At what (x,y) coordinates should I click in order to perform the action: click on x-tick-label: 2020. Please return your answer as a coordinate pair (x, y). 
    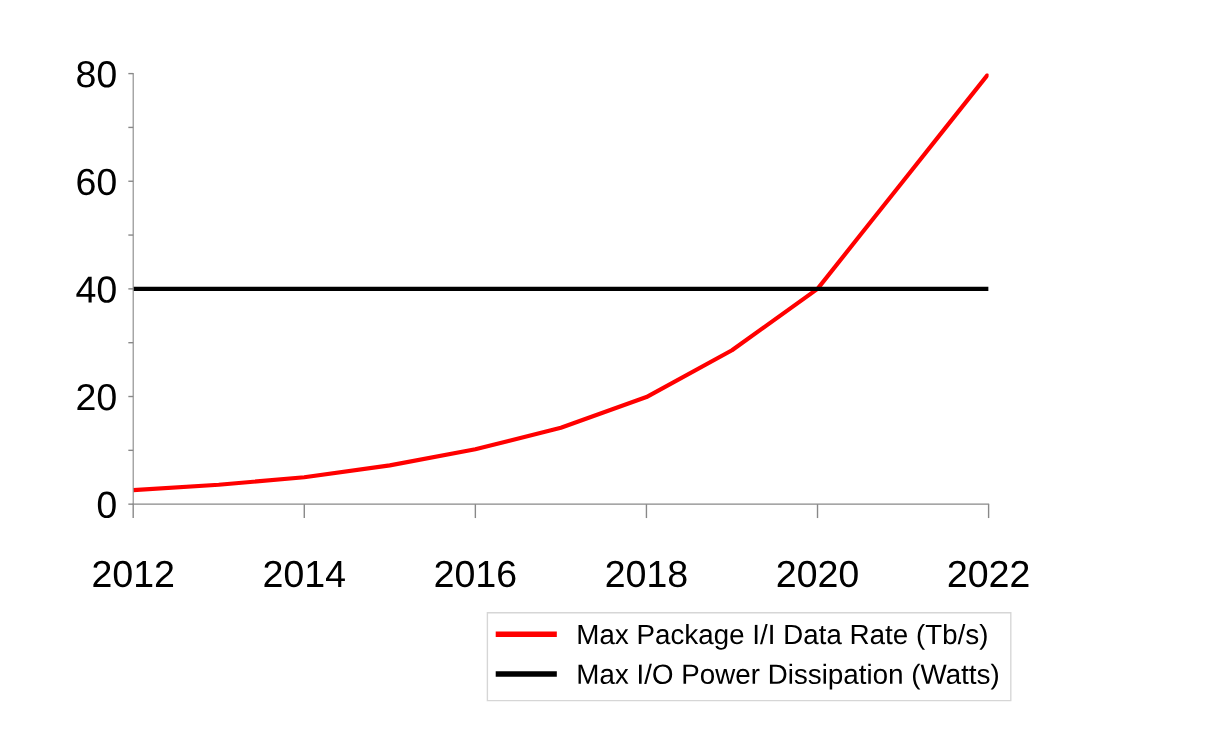
    Looking at the image, I should click on (817, 574).